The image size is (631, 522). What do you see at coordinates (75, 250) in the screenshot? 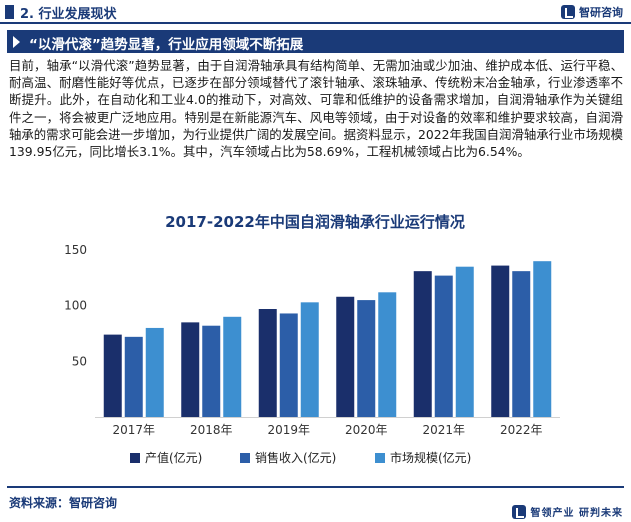
I see `y-tick-label: 150` at bounding box center [75, 250].